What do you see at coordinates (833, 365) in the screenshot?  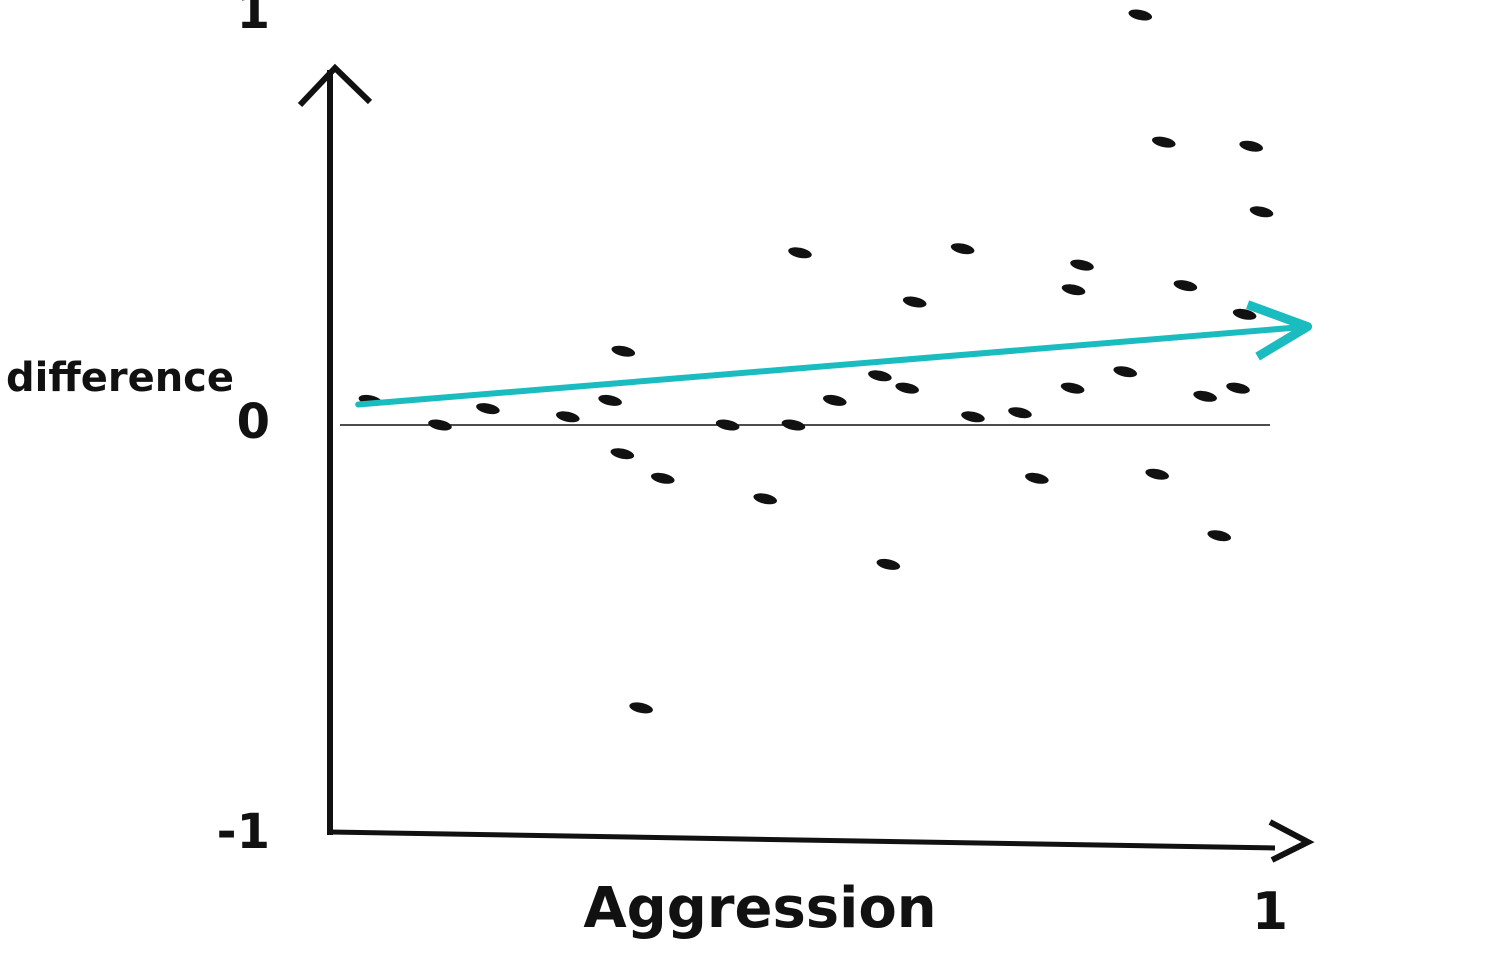 I see `trend-line` at bounding box center [833, 365].